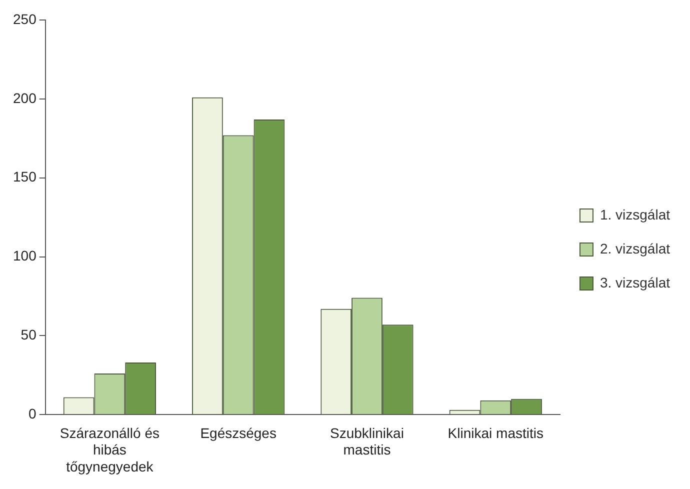 This screenshot has width=690, height=489. I want to click on y-tick-label: 50, so click(28, 334).